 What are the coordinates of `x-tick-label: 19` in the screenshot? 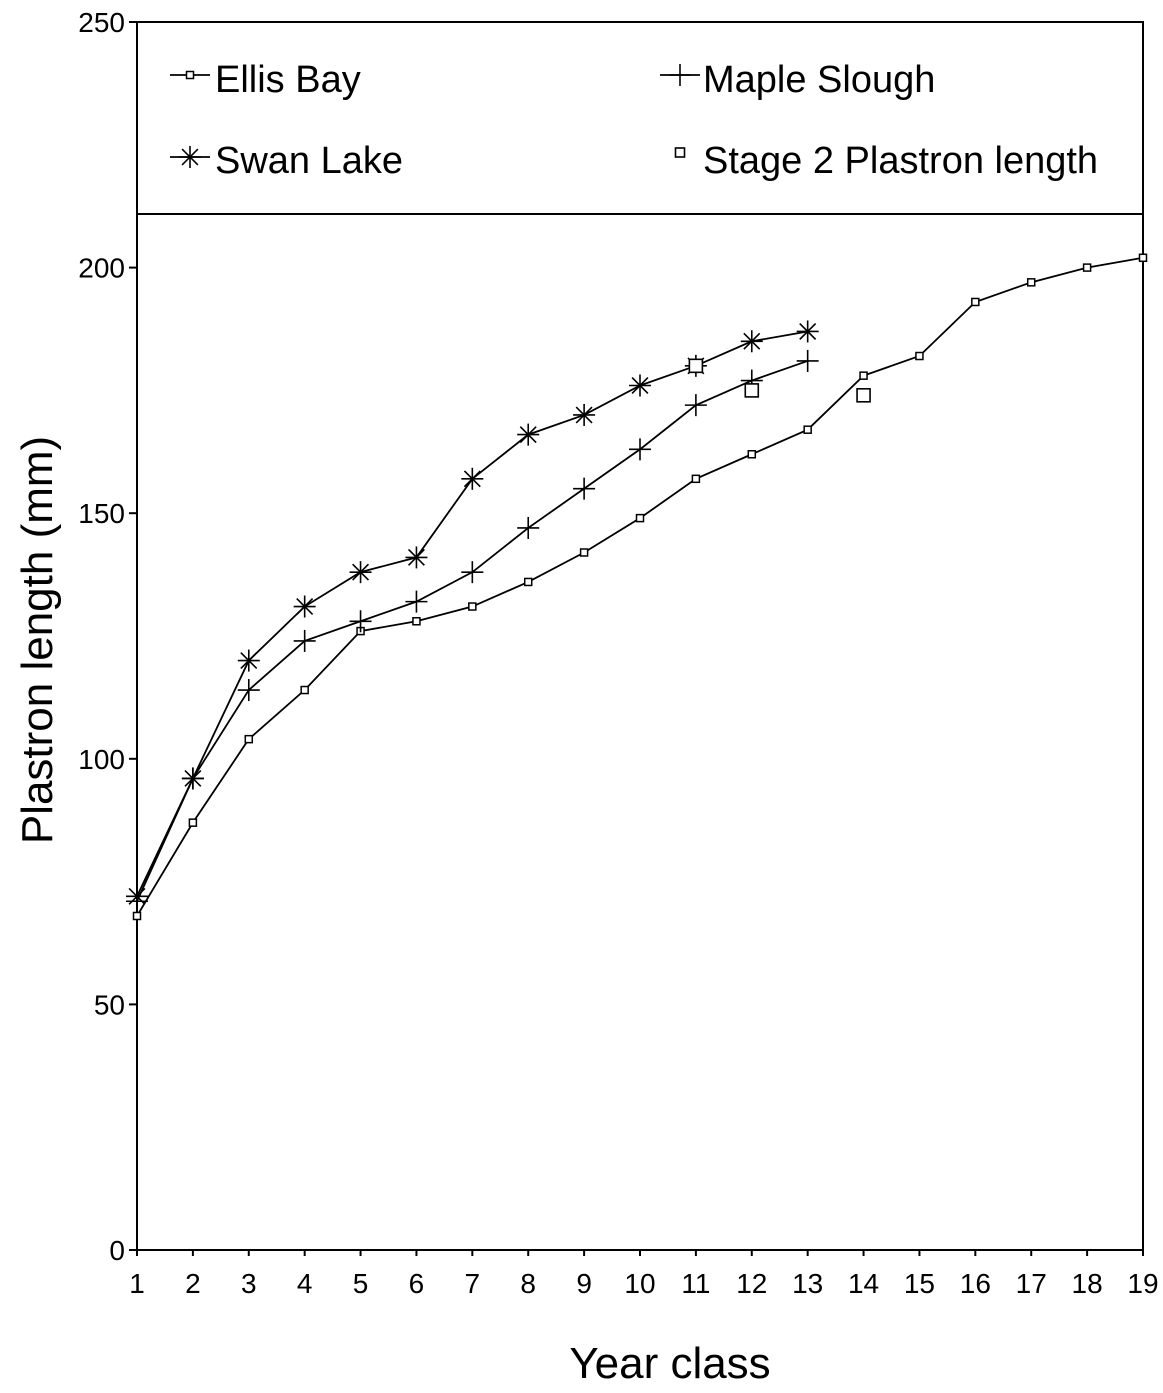 It's located at (1142, 1283).